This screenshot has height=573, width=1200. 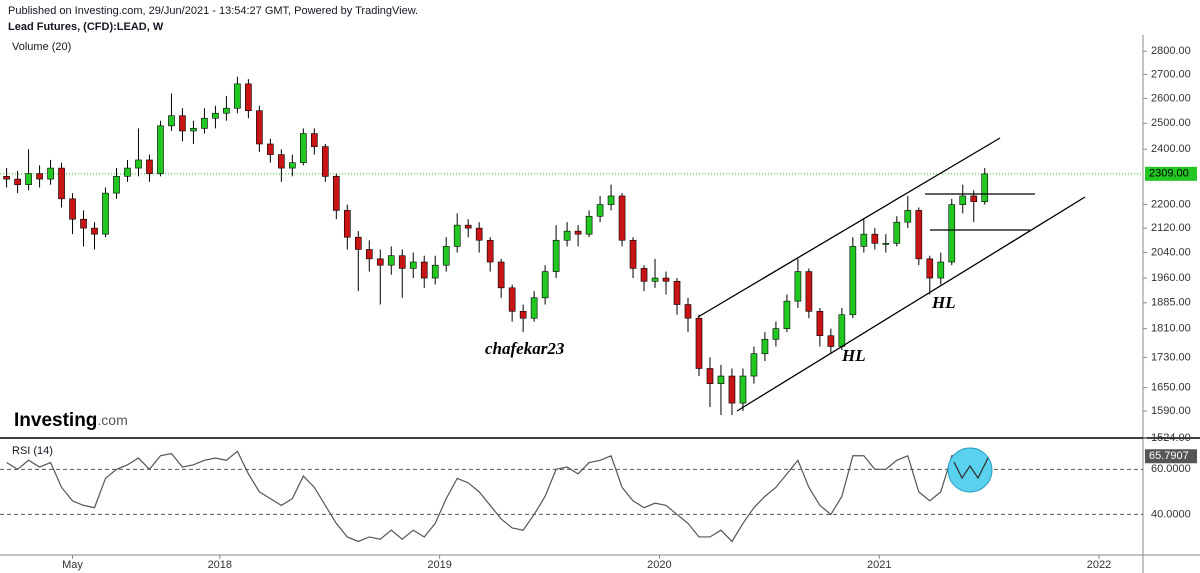 What do you see at coordinates (1099, 565) in the screenshot?
I see `x-tick-label: 2022` at bounding box center [1099, 565].